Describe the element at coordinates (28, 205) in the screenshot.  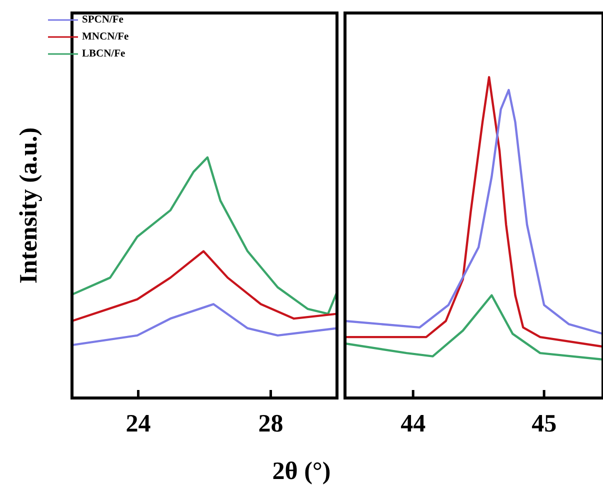
I see `y-axis-title: Intensity (a.u.)` at that location.